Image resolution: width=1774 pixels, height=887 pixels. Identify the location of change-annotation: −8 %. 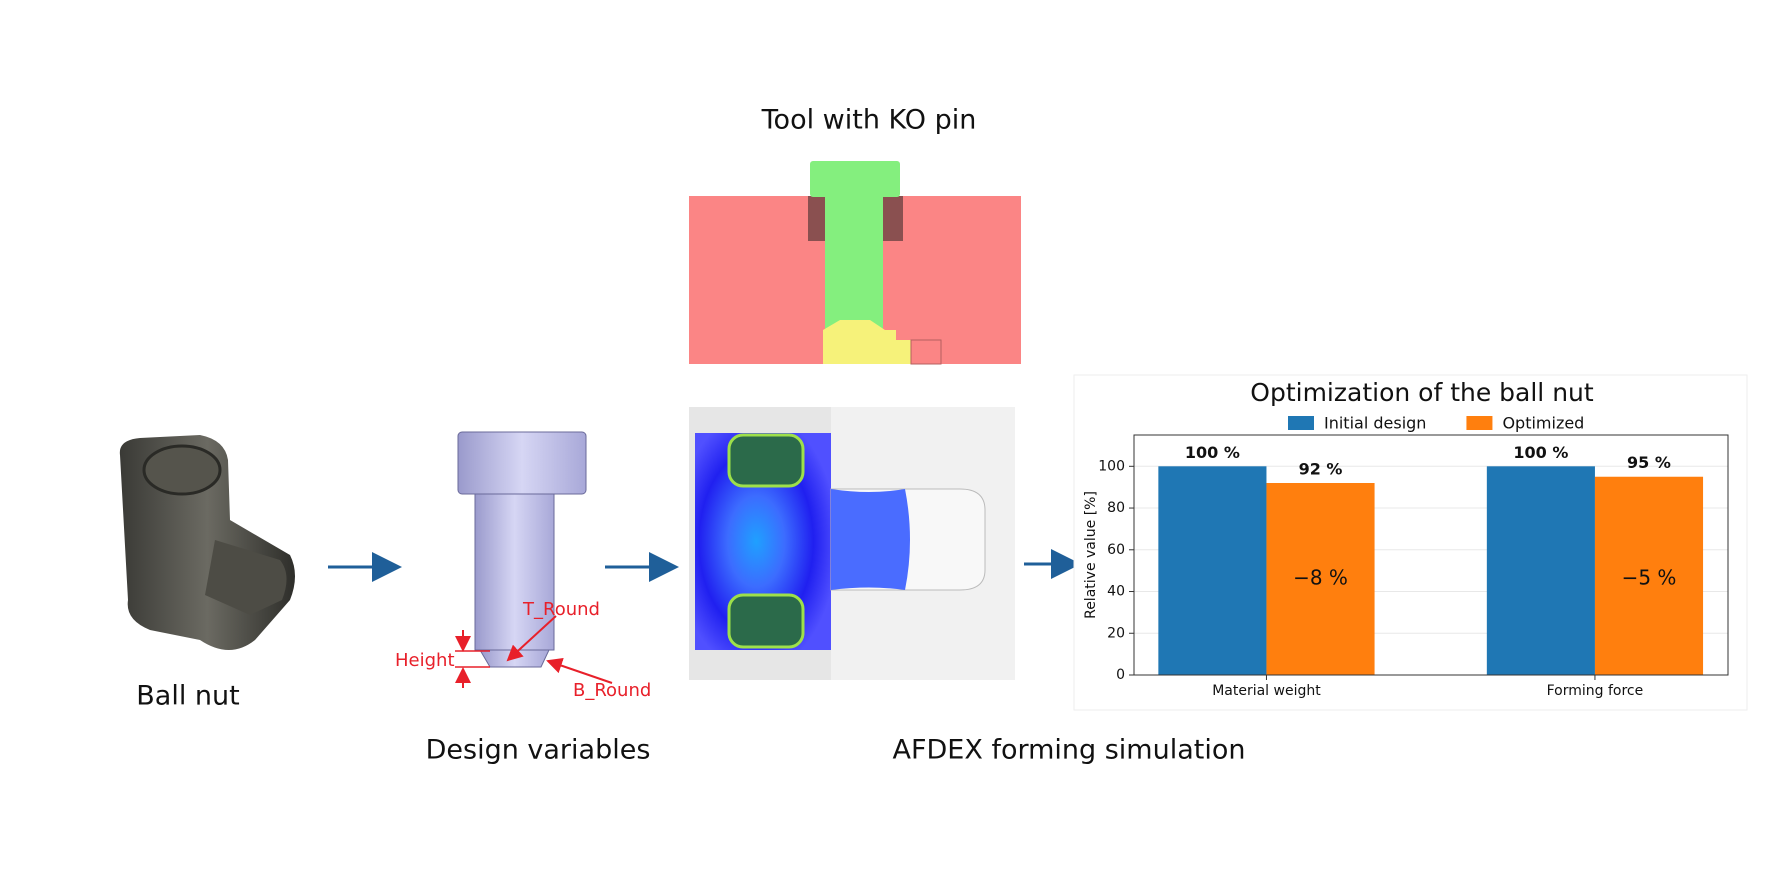
(1320, 578).